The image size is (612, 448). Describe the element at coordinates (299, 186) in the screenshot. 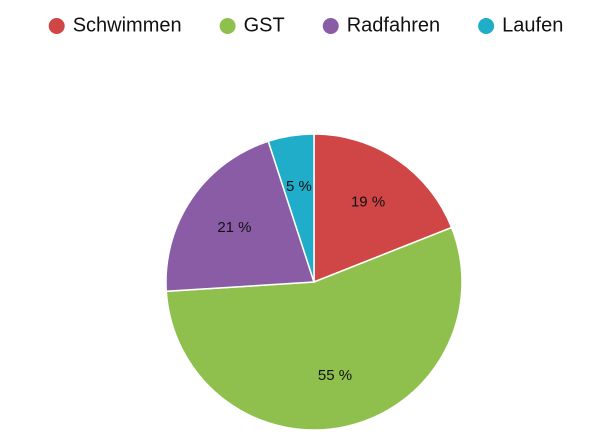

I see `slice-label: 5 %` at that location.